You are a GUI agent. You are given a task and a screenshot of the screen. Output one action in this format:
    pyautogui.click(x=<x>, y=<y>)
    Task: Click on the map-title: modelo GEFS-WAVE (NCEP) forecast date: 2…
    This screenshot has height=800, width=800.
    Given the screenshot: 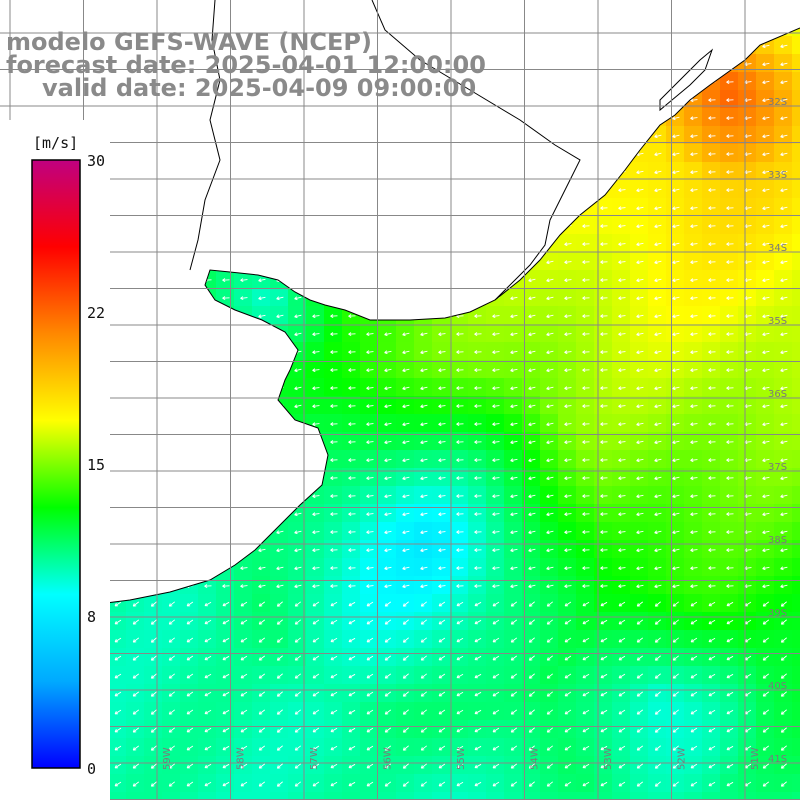 What is the action you would take?
    pyautogui.click(x=246, y=65)
    